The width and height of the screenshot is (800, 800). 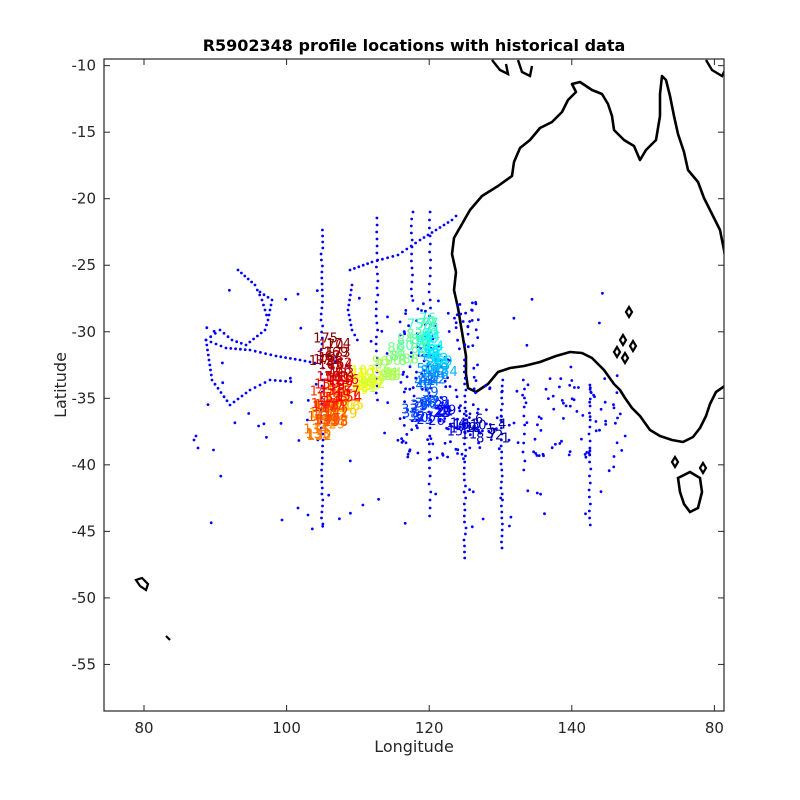 What do you see at coordinates (356, 390) in the screenshot?
I see `profile-number: 109` at bounding box center [356, 390].